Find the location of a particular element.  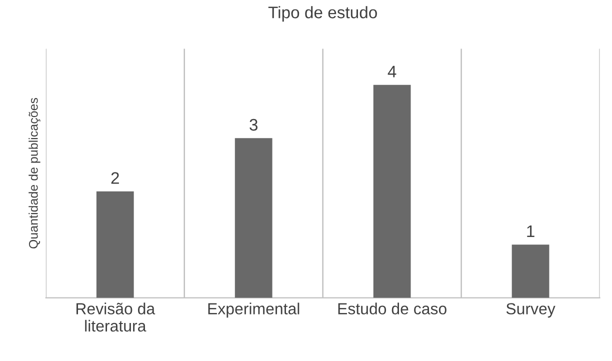

x-tick-label: Experimental is located at coordinates (254, 310).